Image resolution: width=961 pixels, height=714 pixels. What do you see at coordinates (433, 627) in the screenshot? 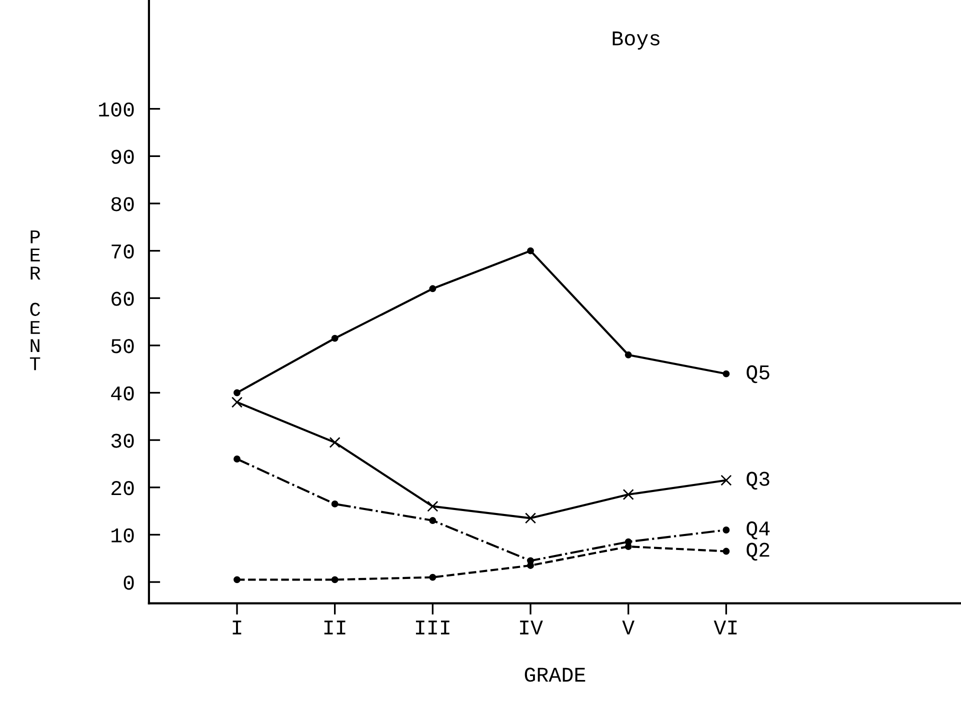
I see `x-tick-label: III` at bounding box center [433, 627].